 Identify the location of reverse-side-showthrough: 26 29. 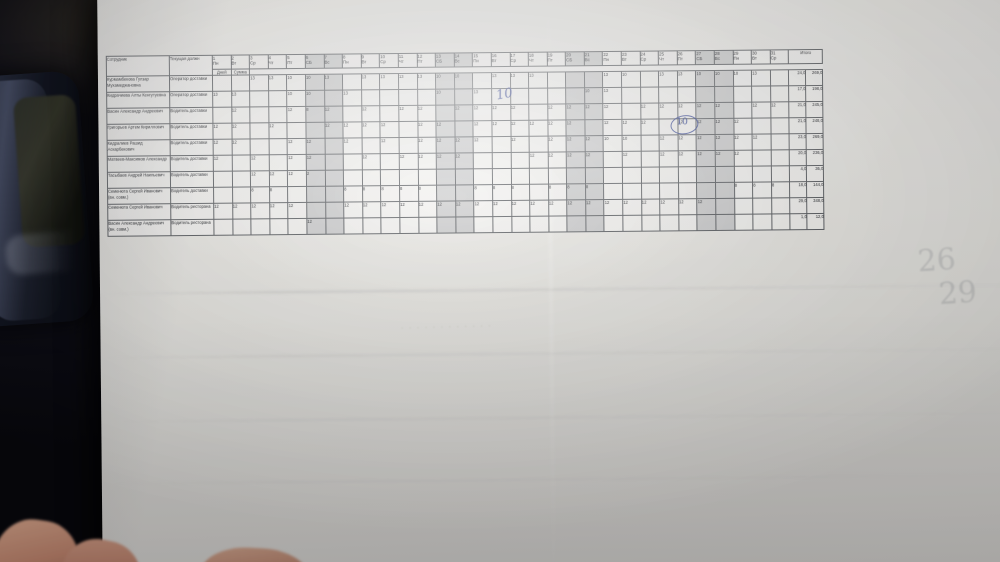
(947, 278).